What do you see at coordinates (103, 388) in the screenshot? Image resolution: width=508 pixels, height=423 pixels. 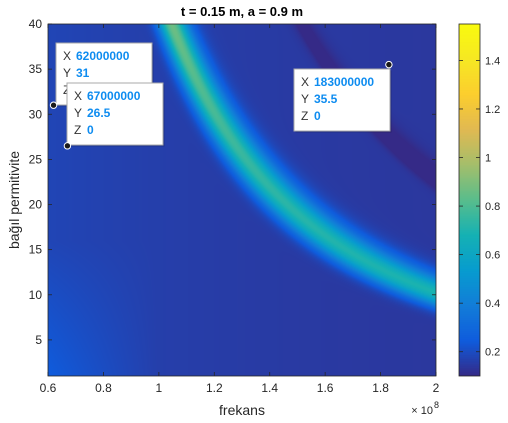 I see `x-tick-label: 0.8` at bounding box center [103, 388].